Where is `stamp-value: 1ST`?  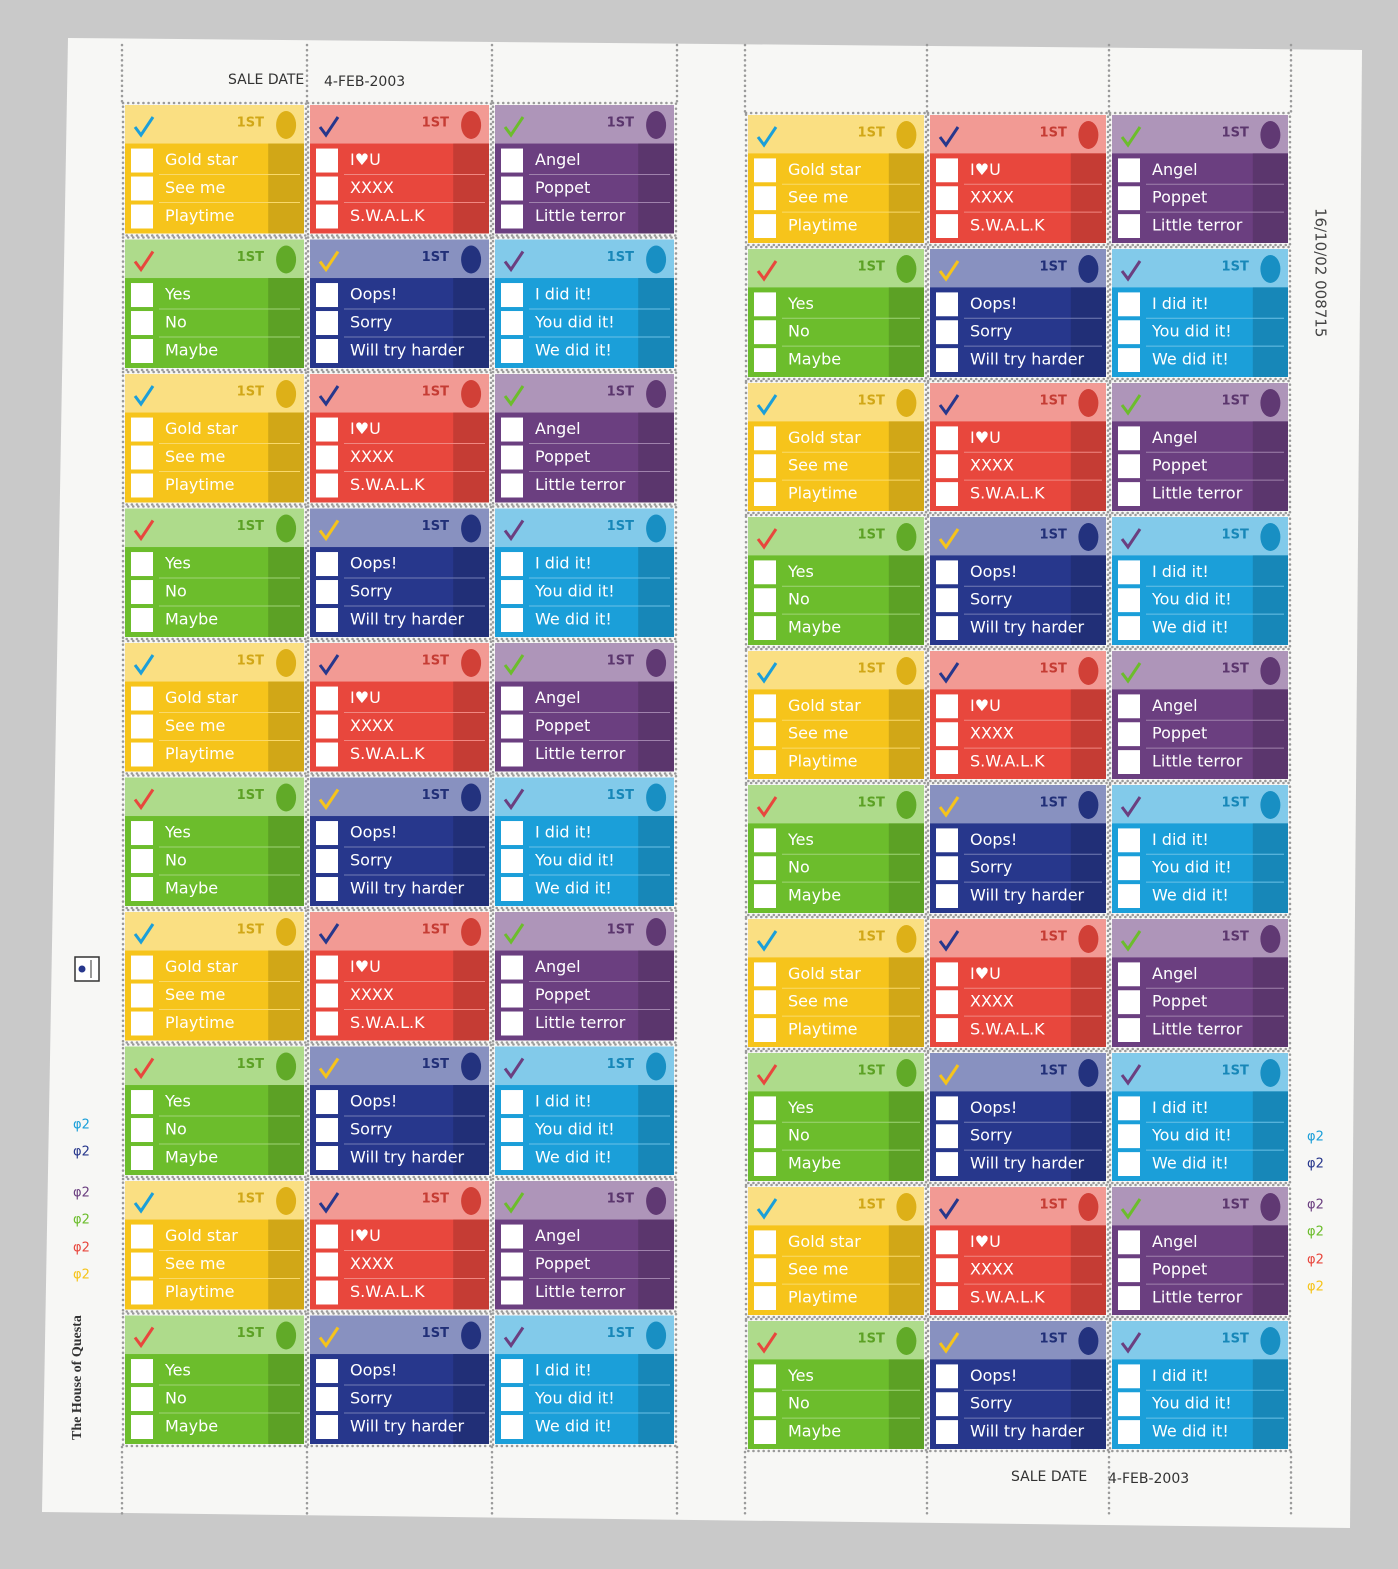 stamp-value: 1ST is located at coordinates (871, 133).